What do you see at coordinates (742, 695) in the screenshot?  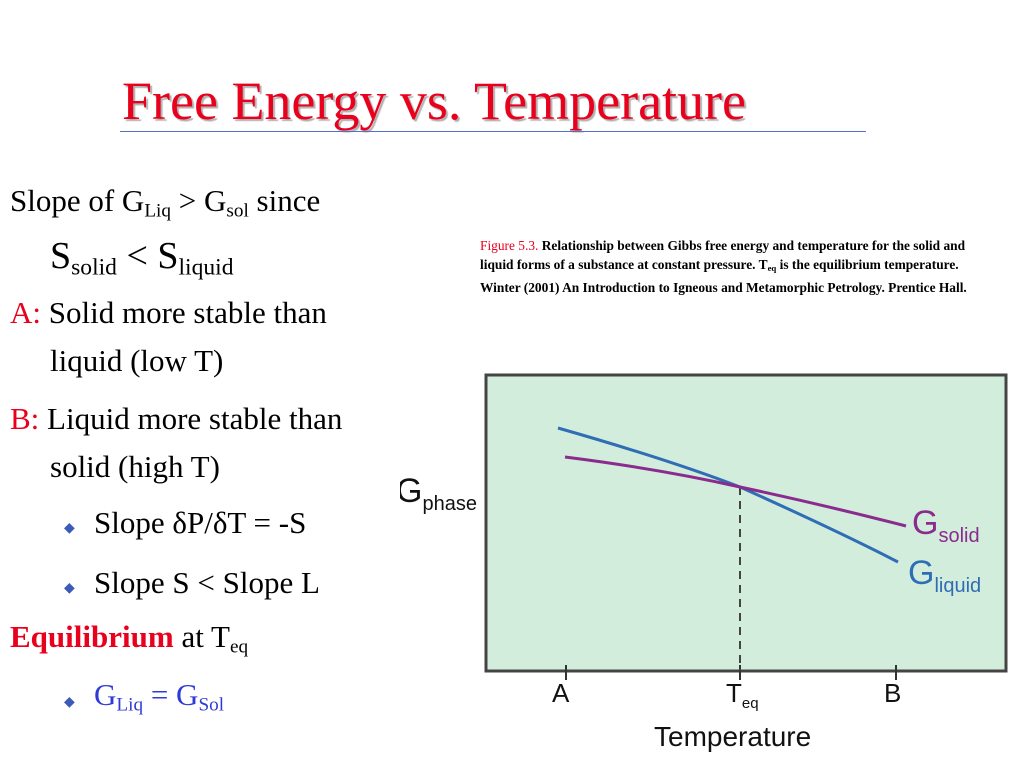 I see `tick-label-teq: Teq` at bounding box center [742, 695].